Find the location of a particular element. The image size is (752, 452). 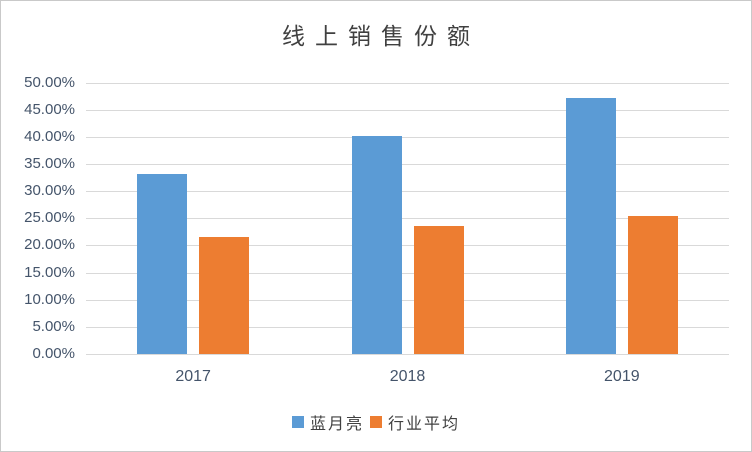

y-axis-tick-label: 30.00% is located at coordinates (49, 191).